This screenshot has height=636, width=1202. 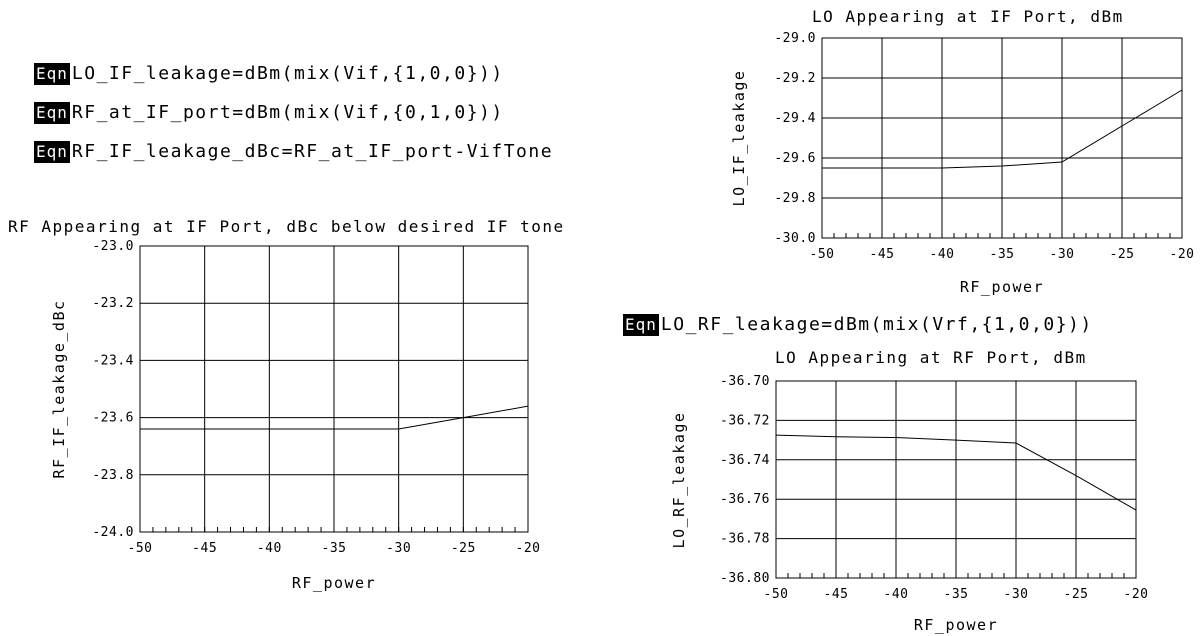 What do you see at coordinates (113, 360) in the screenshot?
I see `y-tick-label: -23.4` at bounding box center [113, 360].